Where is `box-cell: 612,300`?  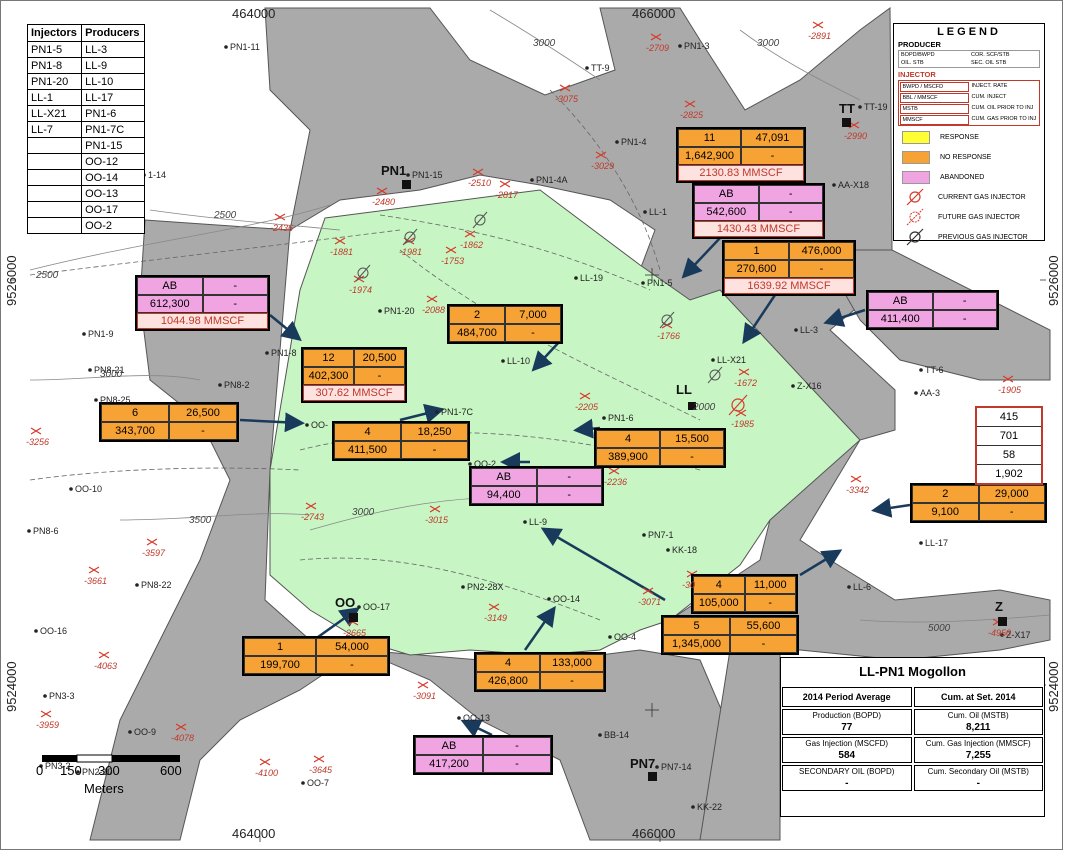
box-cell: 612,300 is located at coordinates (170, 304).